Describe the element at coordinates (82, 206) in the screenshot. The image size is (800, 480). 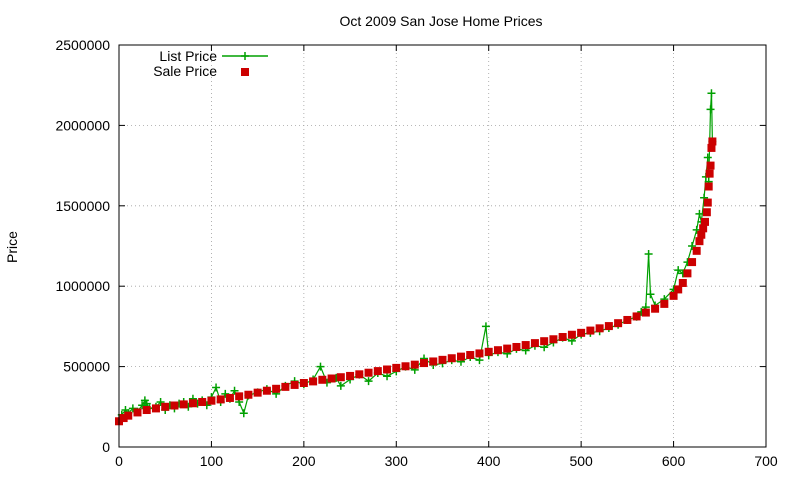
I see `y-tick-label: 1500000` at that location.